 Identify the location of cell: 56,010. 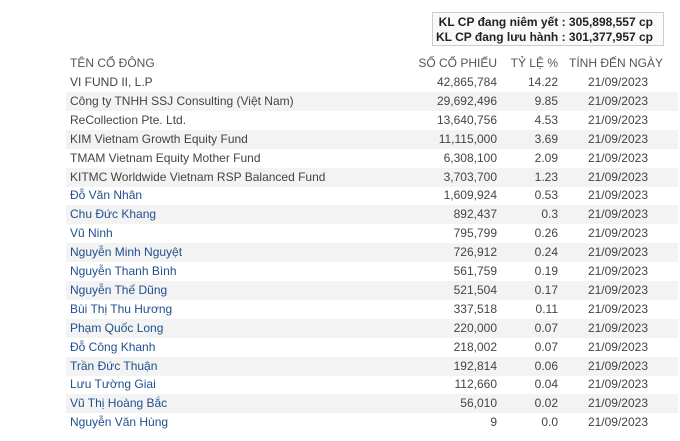
(478, 403).